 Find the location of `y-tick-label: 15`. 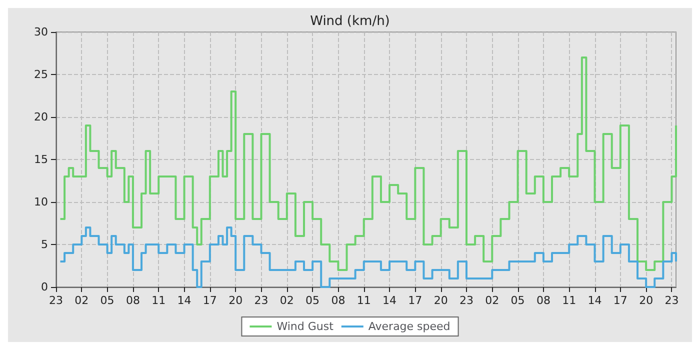

y-tick-label: 15 is located at coordinates (41, 159).